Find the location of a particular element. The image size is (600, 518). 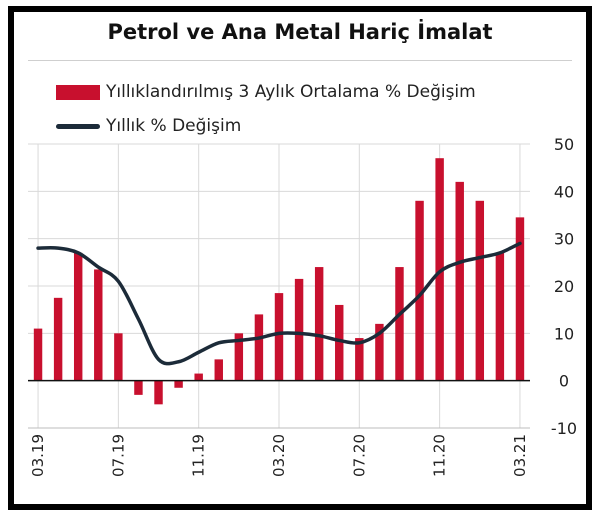

bar-11.19 is located at coordinates (198, 377).